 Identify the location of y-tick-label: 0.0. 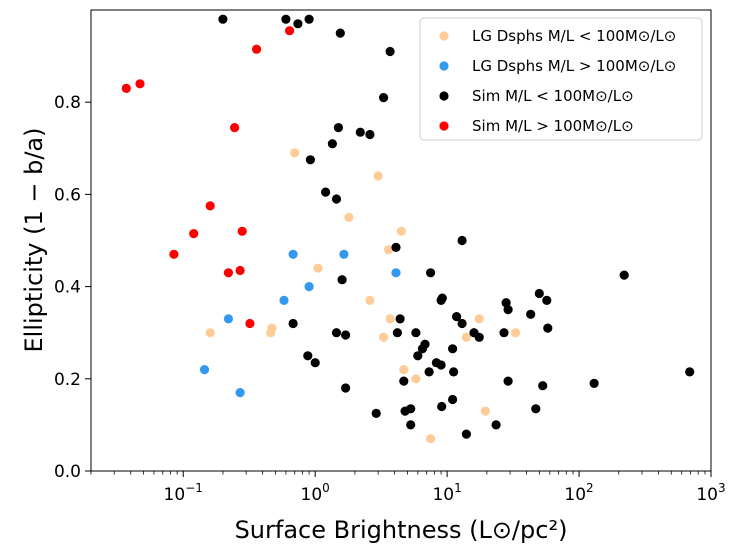
(67, 472).